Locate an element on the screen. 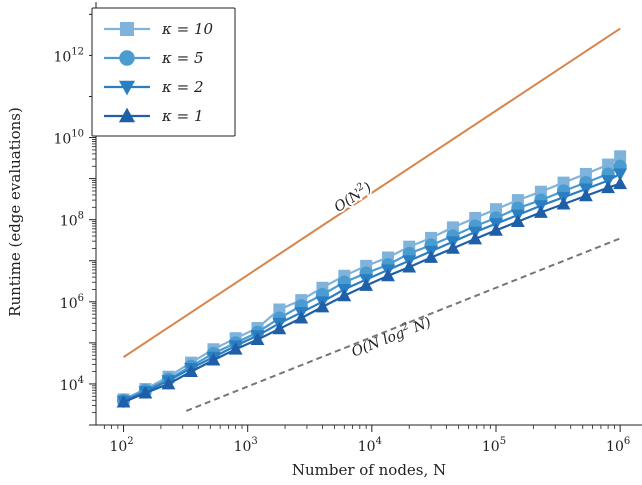  label-n-squared: O(N2) is located at coordinates (352, 197).